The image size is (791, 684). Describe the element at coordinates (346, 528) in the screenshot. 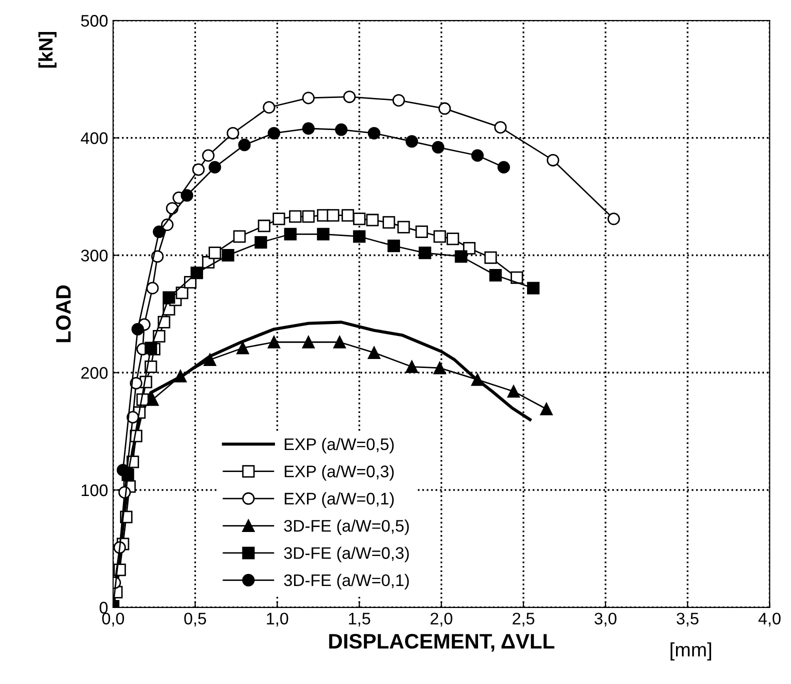

I see `legend-label: 3D-FE (a/W=0,5)` at that location.